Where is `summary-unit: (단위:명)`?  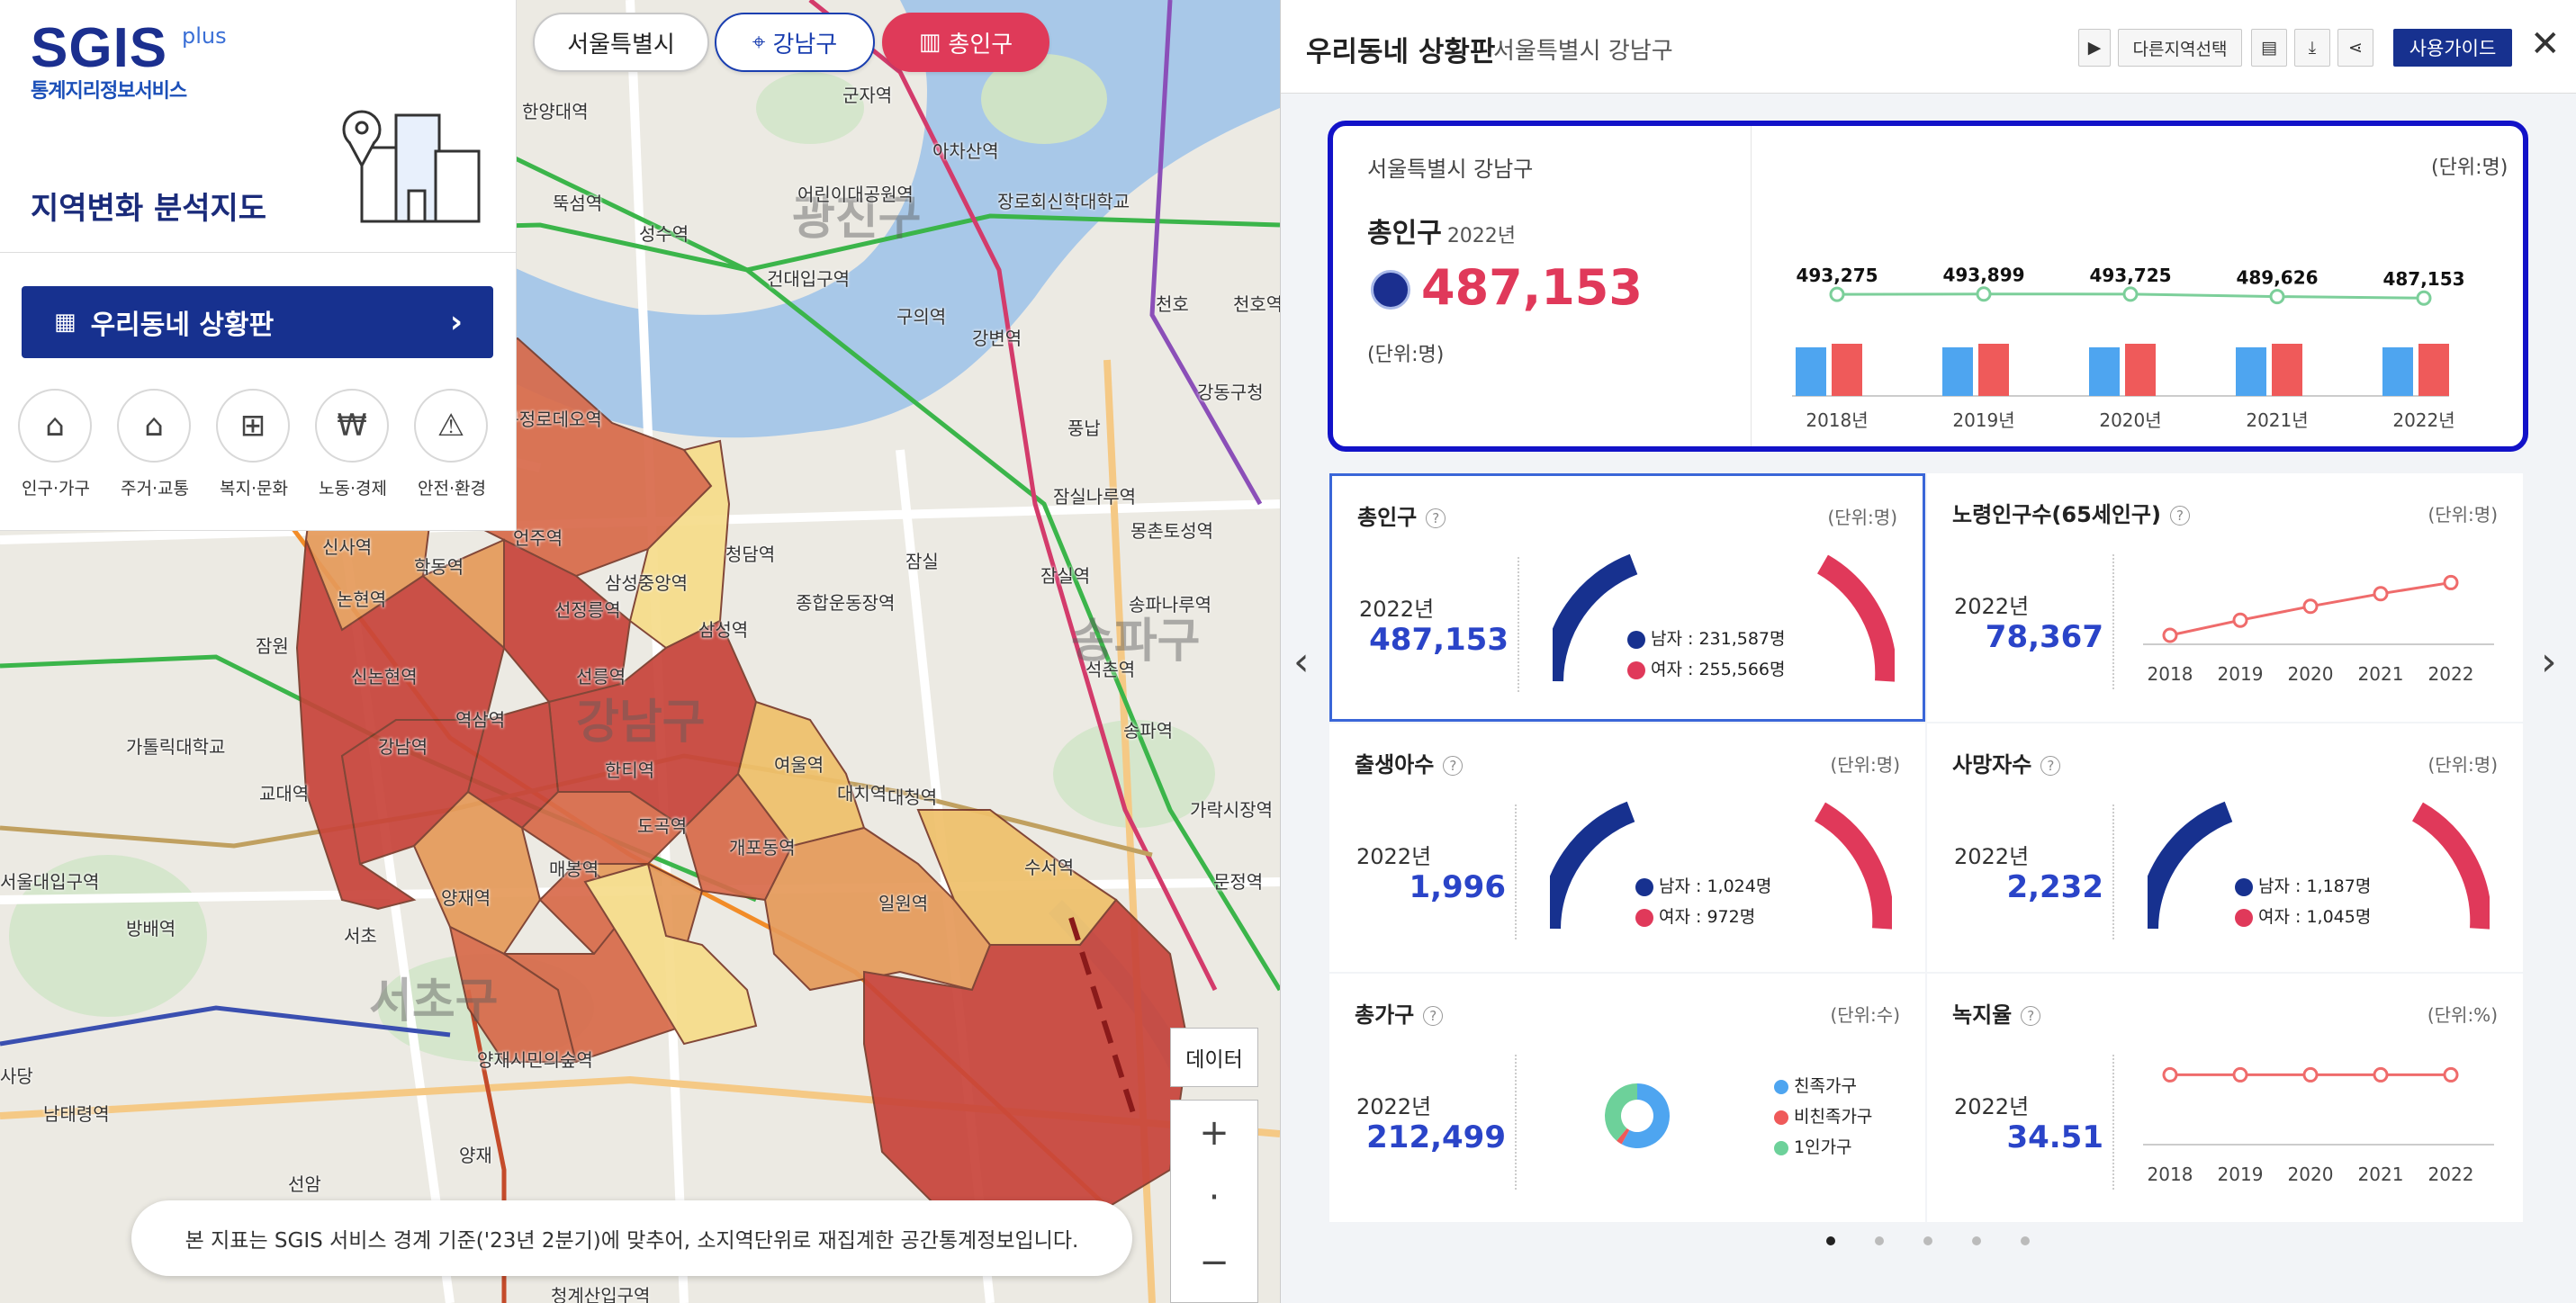
summary-unit: (단위:명) is located at coordinates (1406, 355).